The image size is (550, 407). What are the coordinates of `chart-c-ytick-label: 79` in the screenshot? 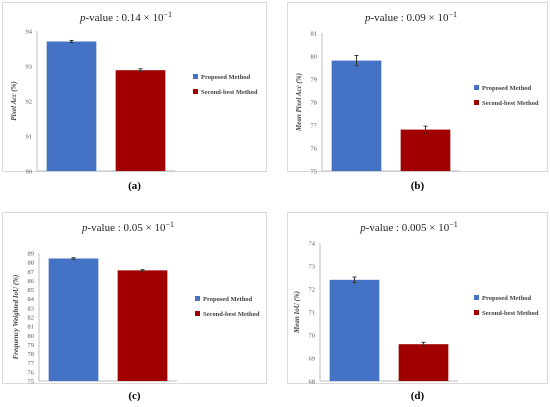 It's located at (31, 345).